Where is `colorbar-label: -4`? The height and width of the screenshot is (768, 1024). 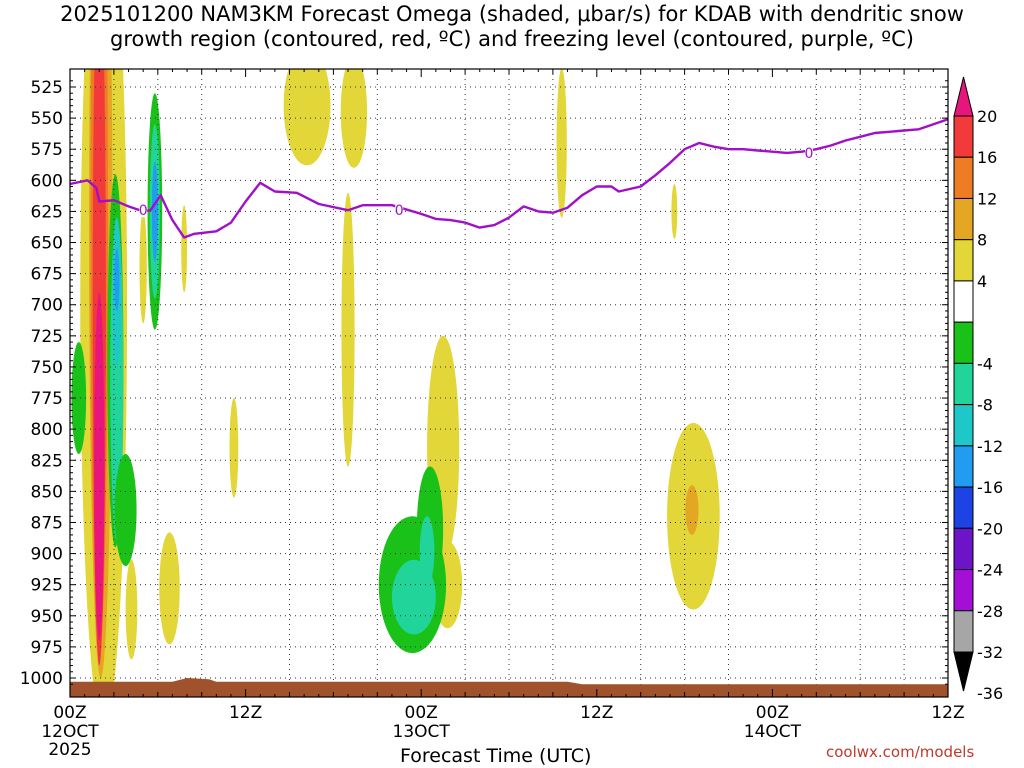
colorbar-label: -4 is located at coordinates (985, 363).